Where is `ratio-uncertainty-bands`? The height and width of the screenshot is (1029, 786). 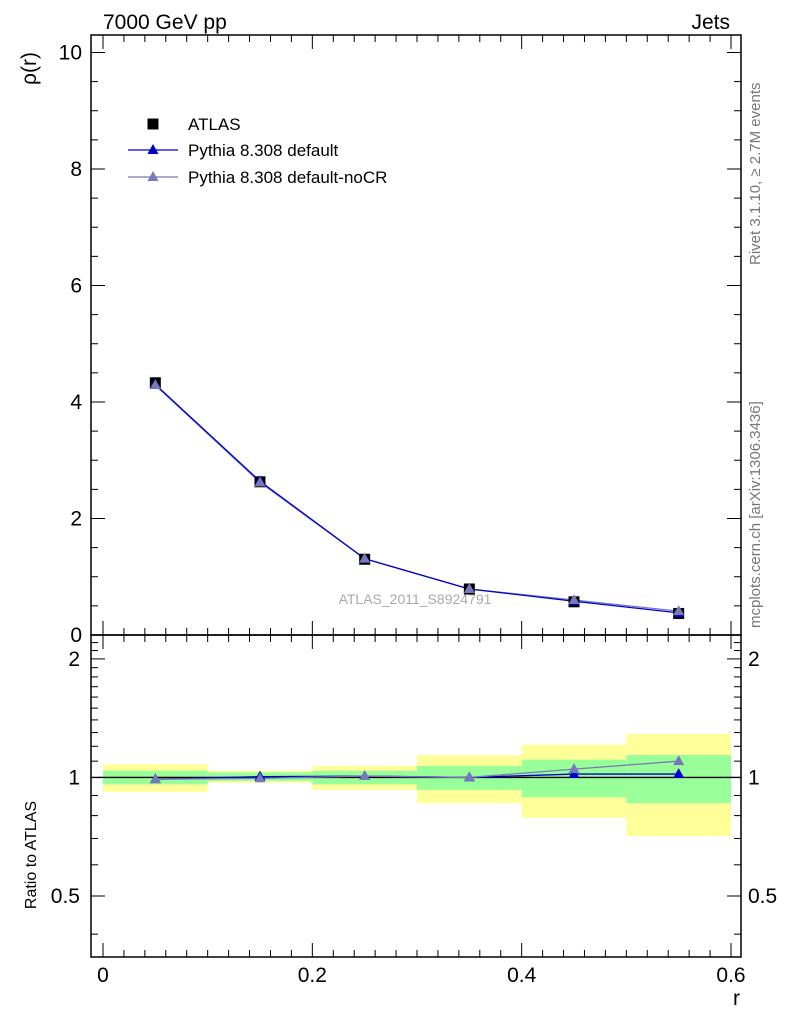
ratio-uncertainty-bands is located at coordinates (416, 785).